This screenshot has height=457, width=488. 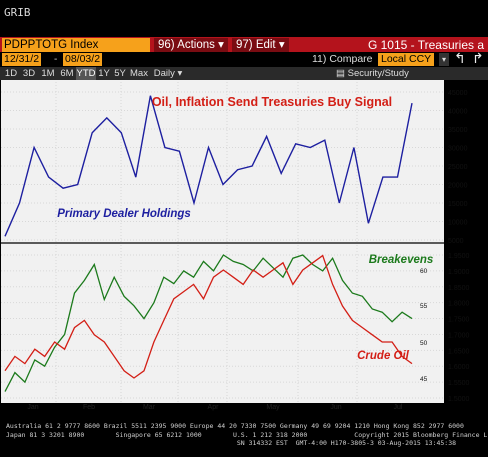 What do you see at coordinates (459, 320) in the screenshot?
I see `y-tick-label-right: 1.7500` at bounding box center [459, 320].